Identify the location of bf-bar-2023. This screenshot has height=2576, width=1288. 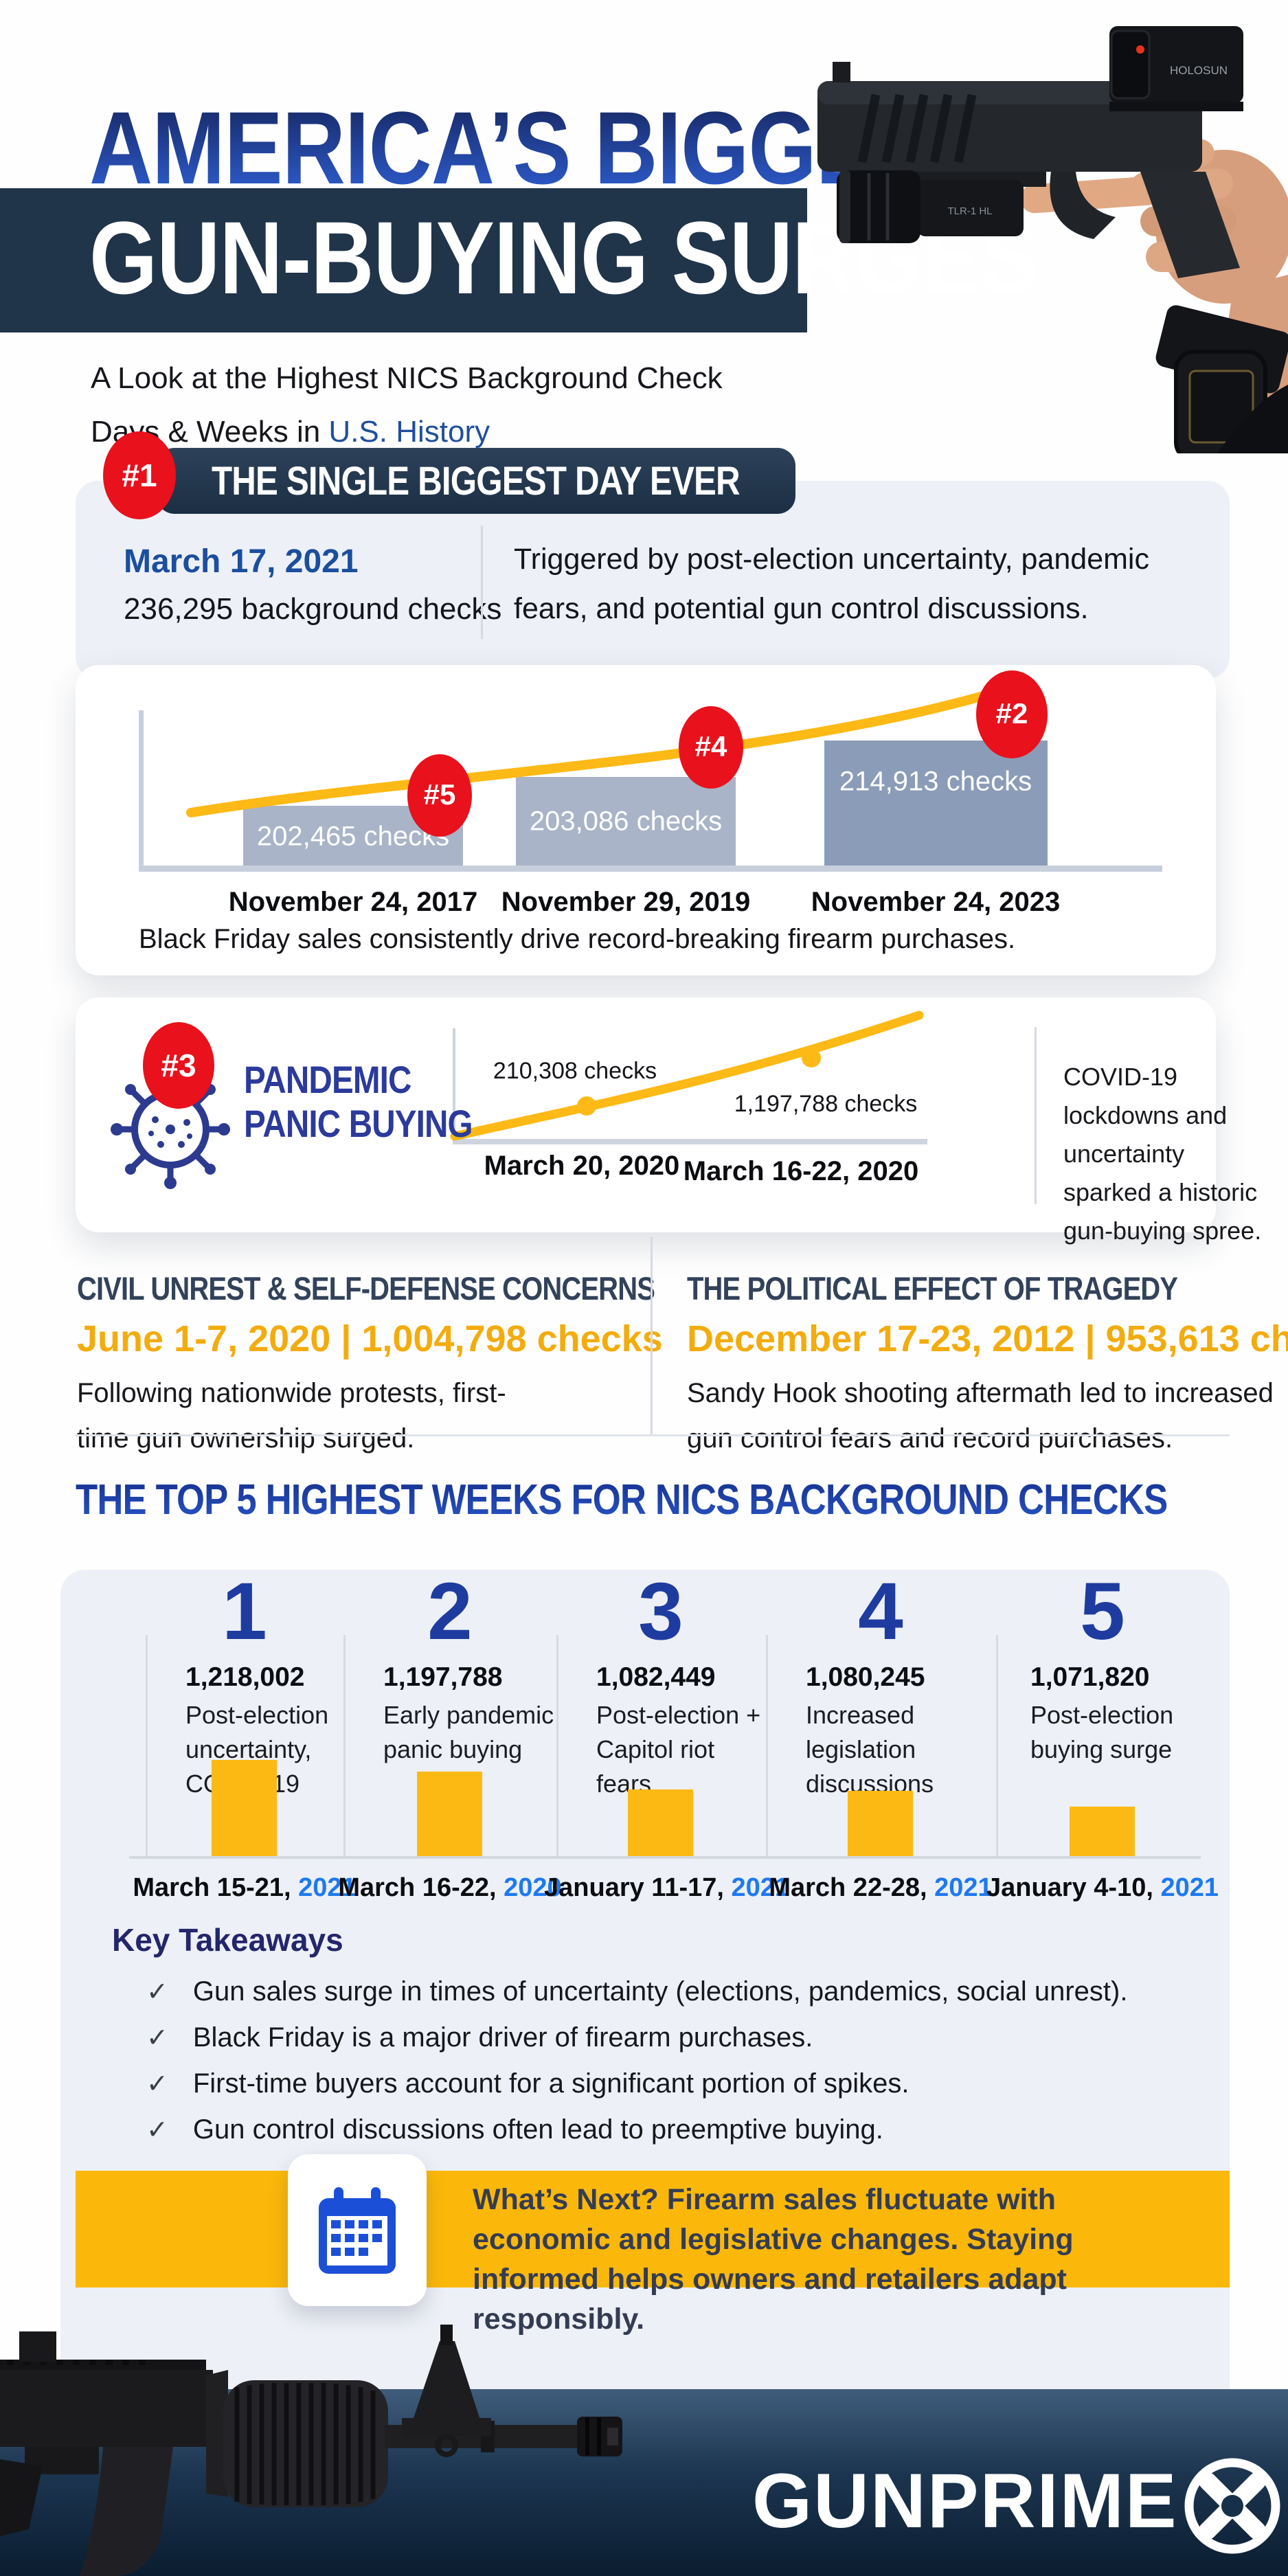
(936, 803).